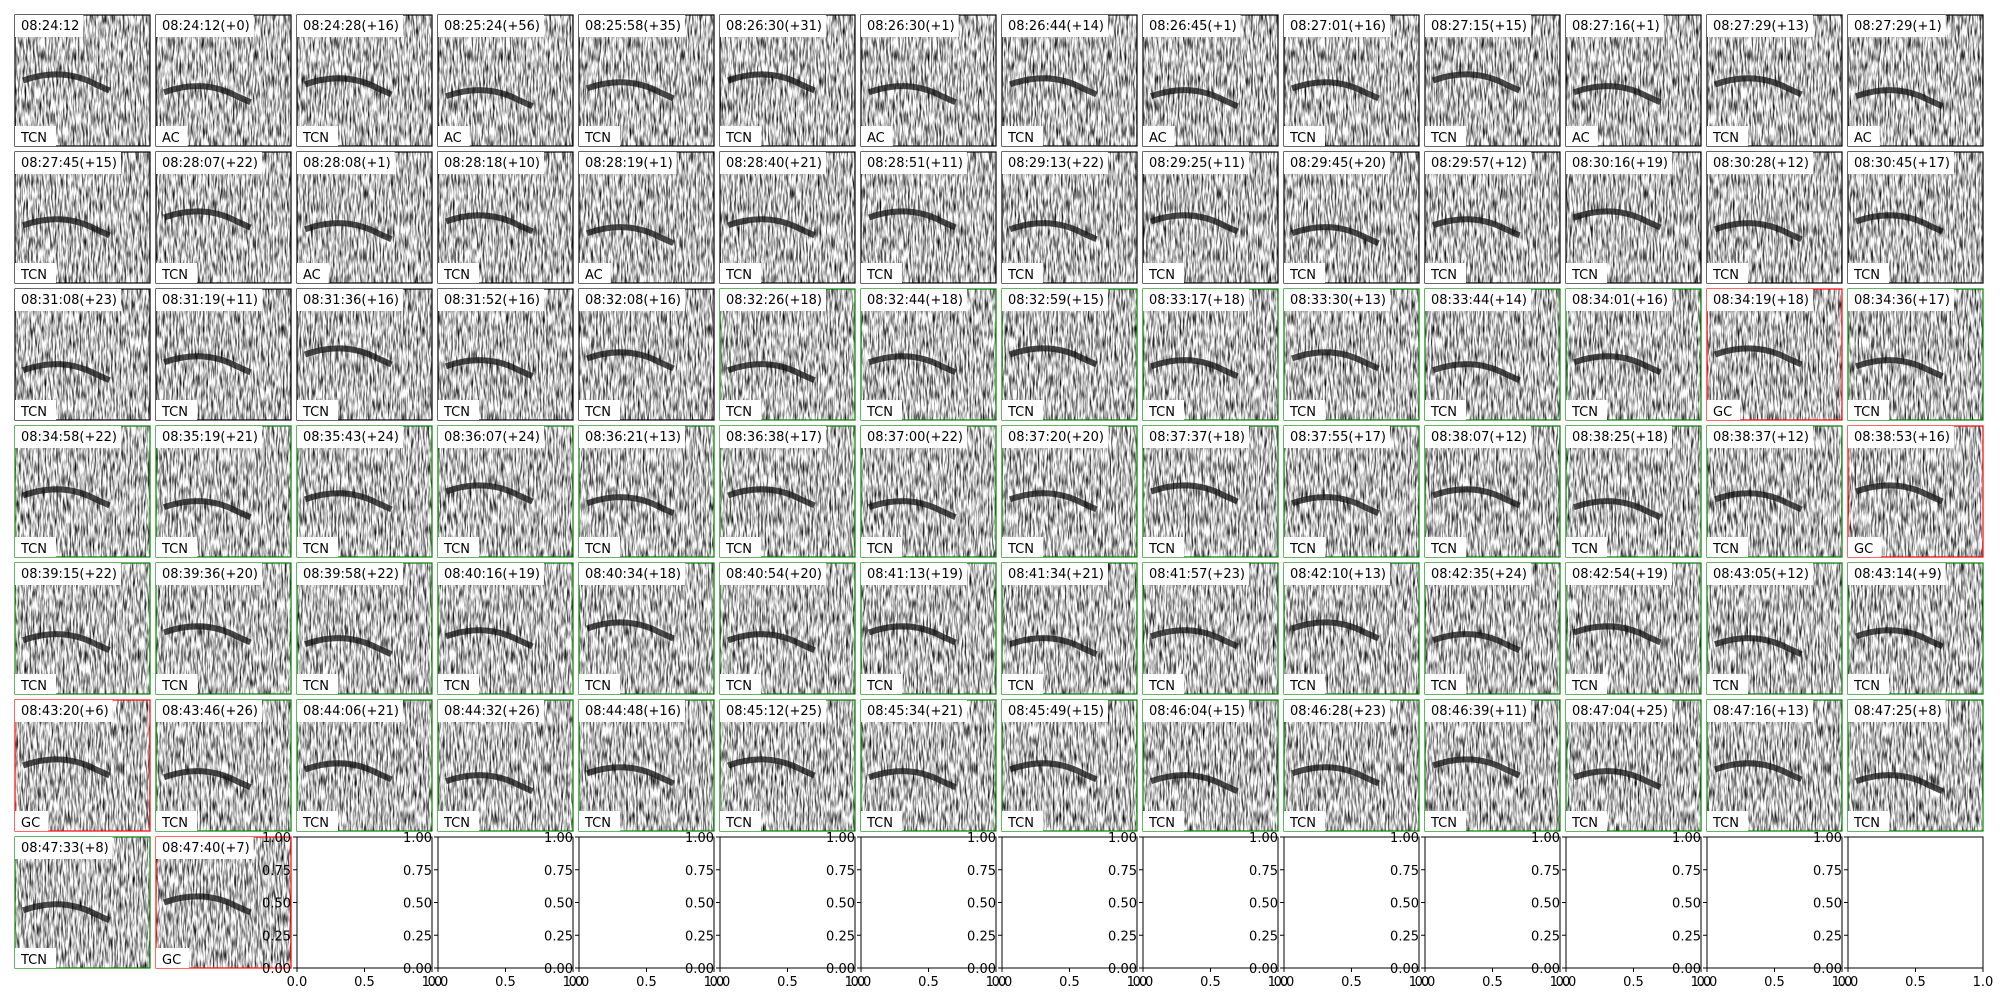 The image size is (2000, 1000). What do you see at coordinates (1479, 300) in the screenshot?
I see `time-label: 08:33:44(+14)` at bounding box center [1479, 300].